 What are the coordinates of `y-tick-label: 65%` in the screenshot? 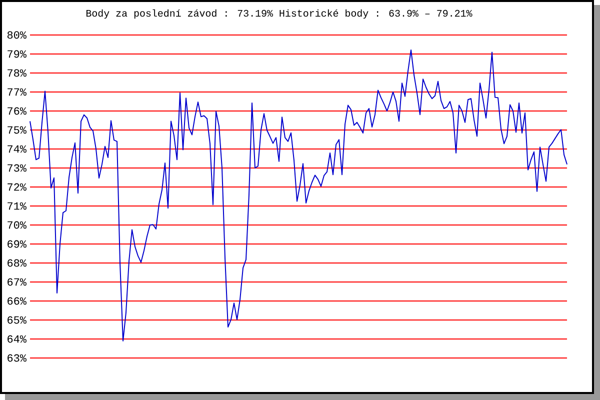 It's located at (17, 320).